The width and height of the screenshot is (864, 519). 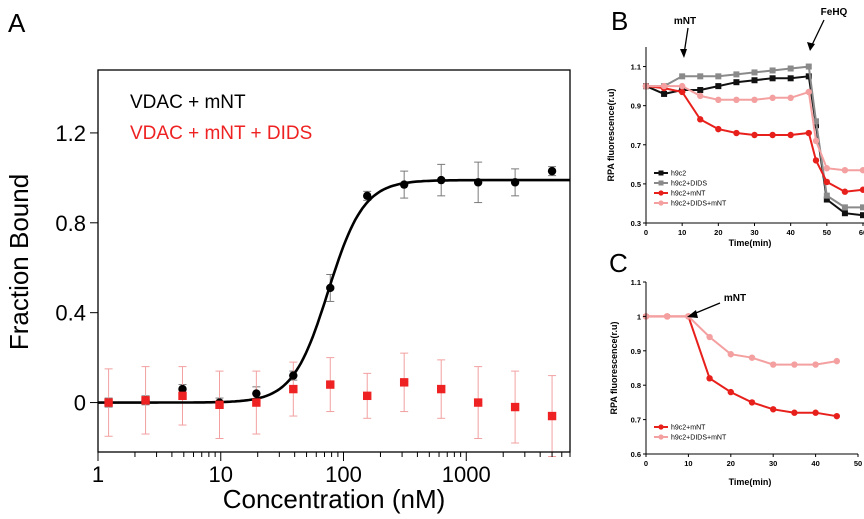 I want to click on chart-a-x-axis-title: Concentration (nM), so click(x=334, y=499).